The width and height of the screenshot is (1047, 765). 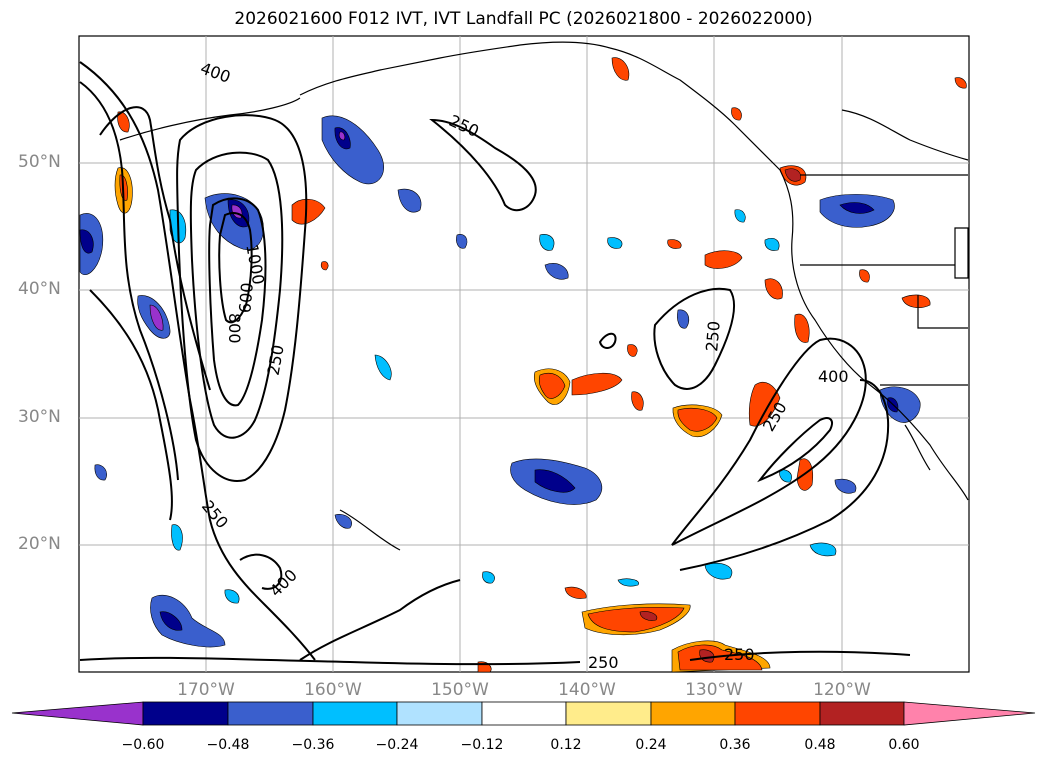 I want to click on lon-label: 160°W, so click(x=333, y=690).